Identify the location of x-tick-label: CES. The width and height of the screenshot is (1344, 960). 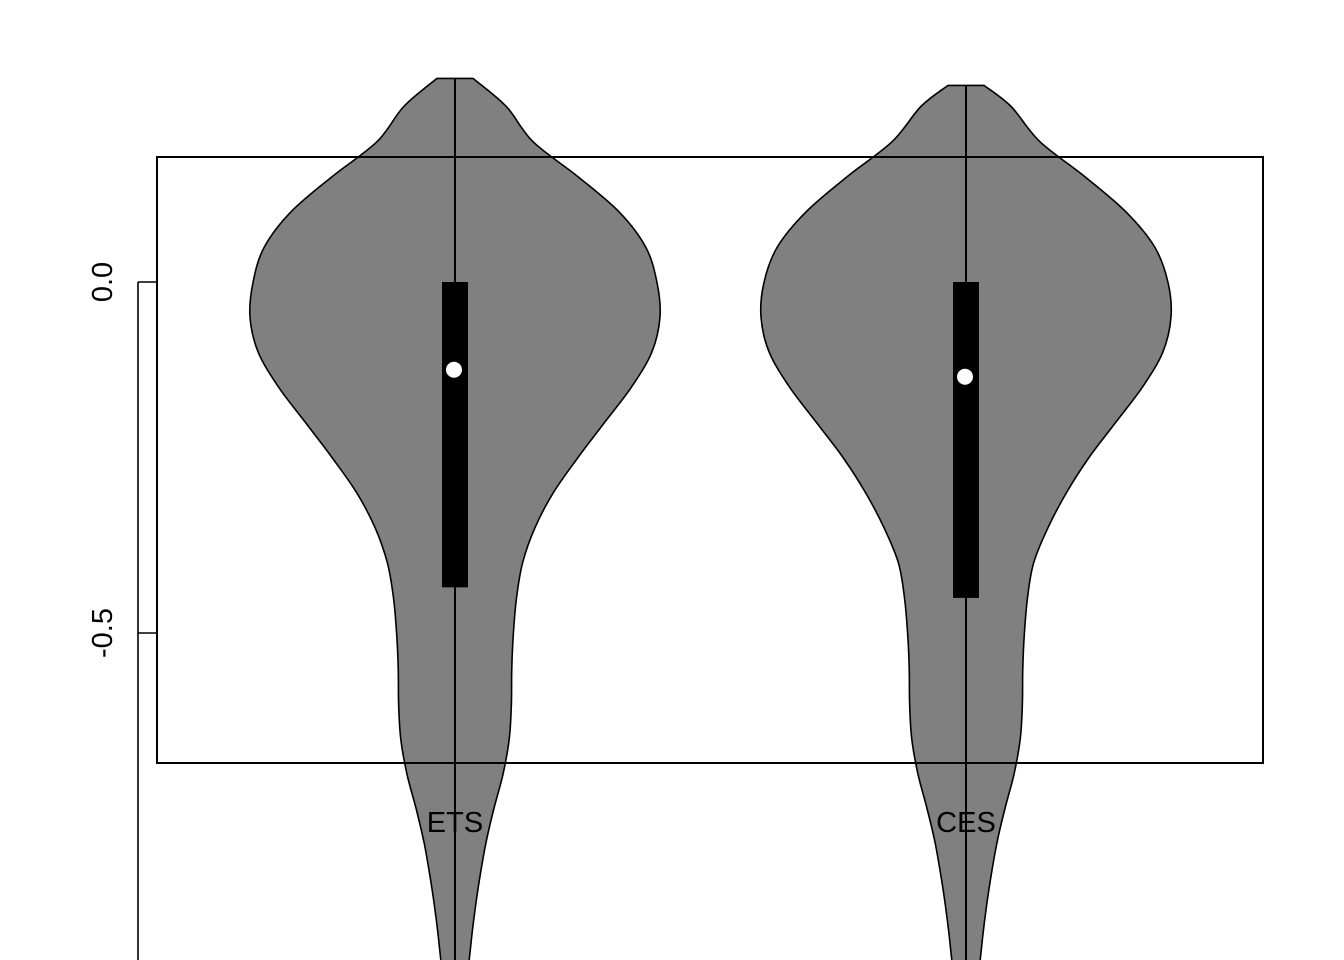
(966, 823).